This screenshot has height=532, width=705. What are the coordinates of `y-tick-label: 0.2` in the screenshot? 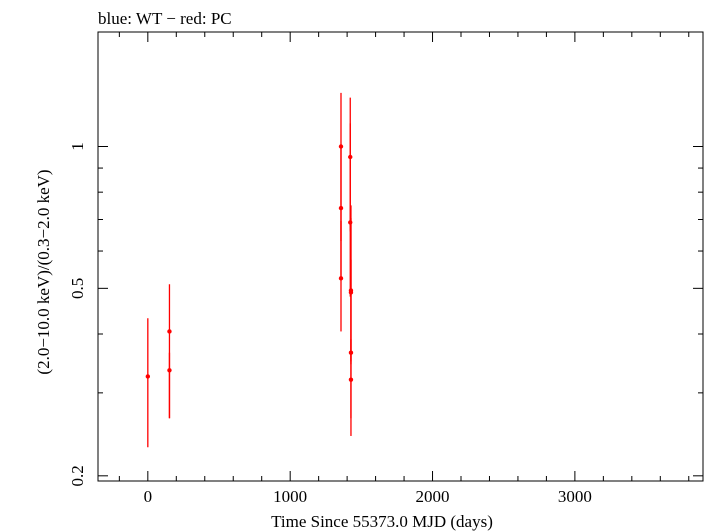 It's located at (77, 475).